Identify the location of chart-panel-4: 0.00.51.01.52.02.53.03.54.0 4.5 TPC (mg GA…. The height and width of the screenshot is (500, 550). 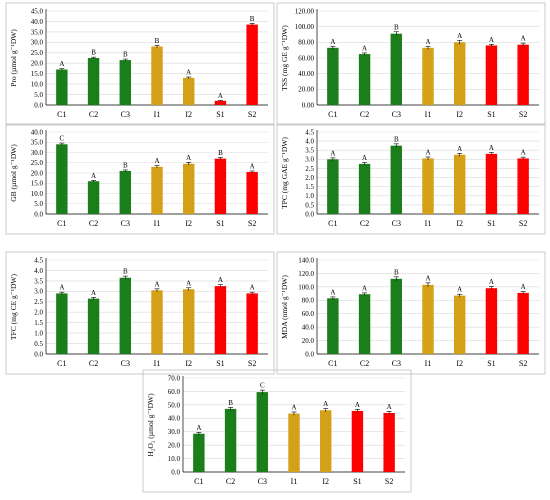
(411, 179).